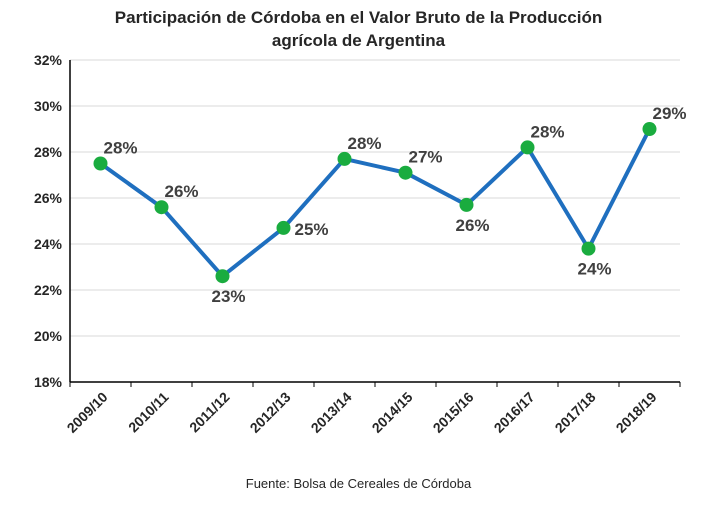  I want to click on y-tick-label: 24%, so click(48, 244).